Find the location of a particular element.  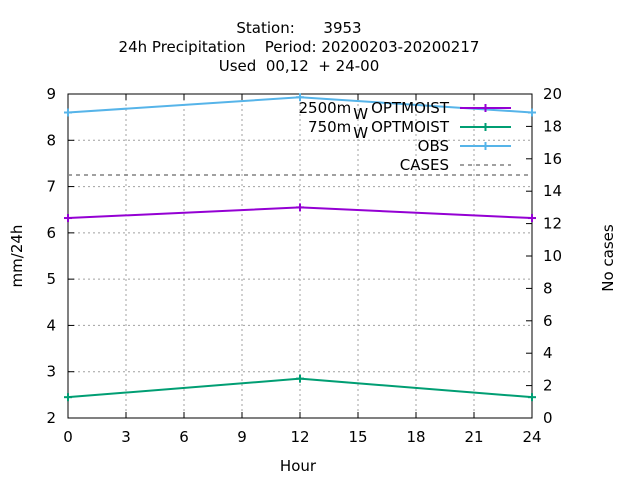

x-tick-label: 6 is located at coordinates (184, 437).